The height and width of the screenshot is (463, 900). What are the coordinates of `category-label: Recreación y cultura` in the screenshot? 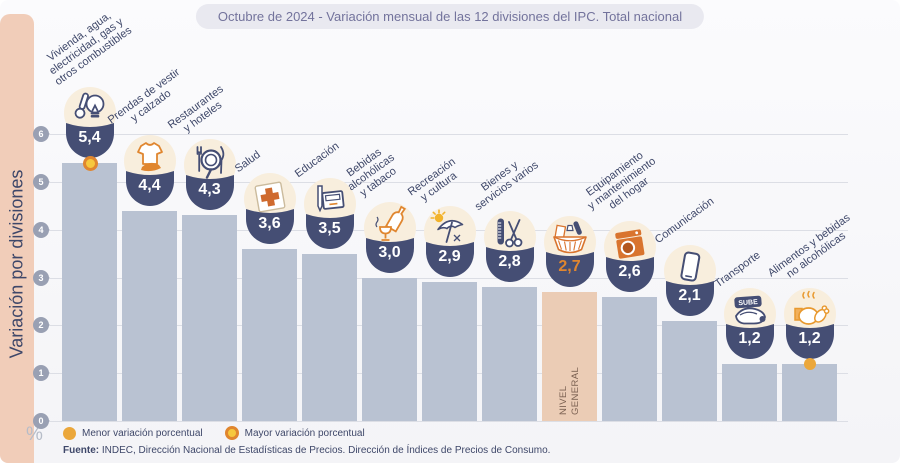 It's located at (432, 180).